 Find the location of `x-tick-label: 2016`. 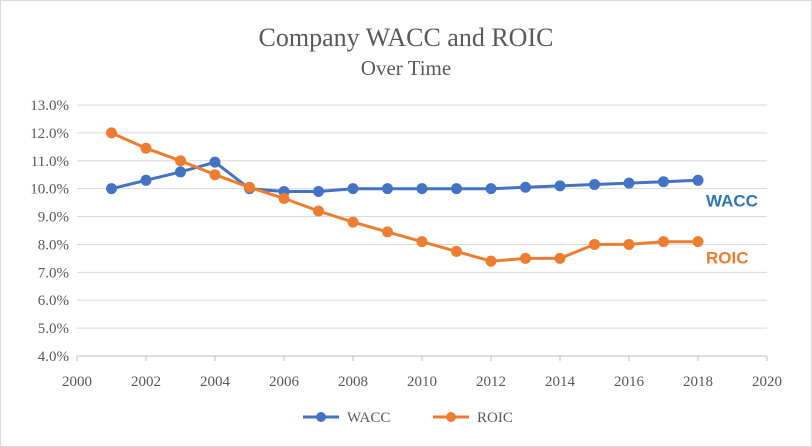

x-tick-label: 2016 is located at coordinates (629, 382).